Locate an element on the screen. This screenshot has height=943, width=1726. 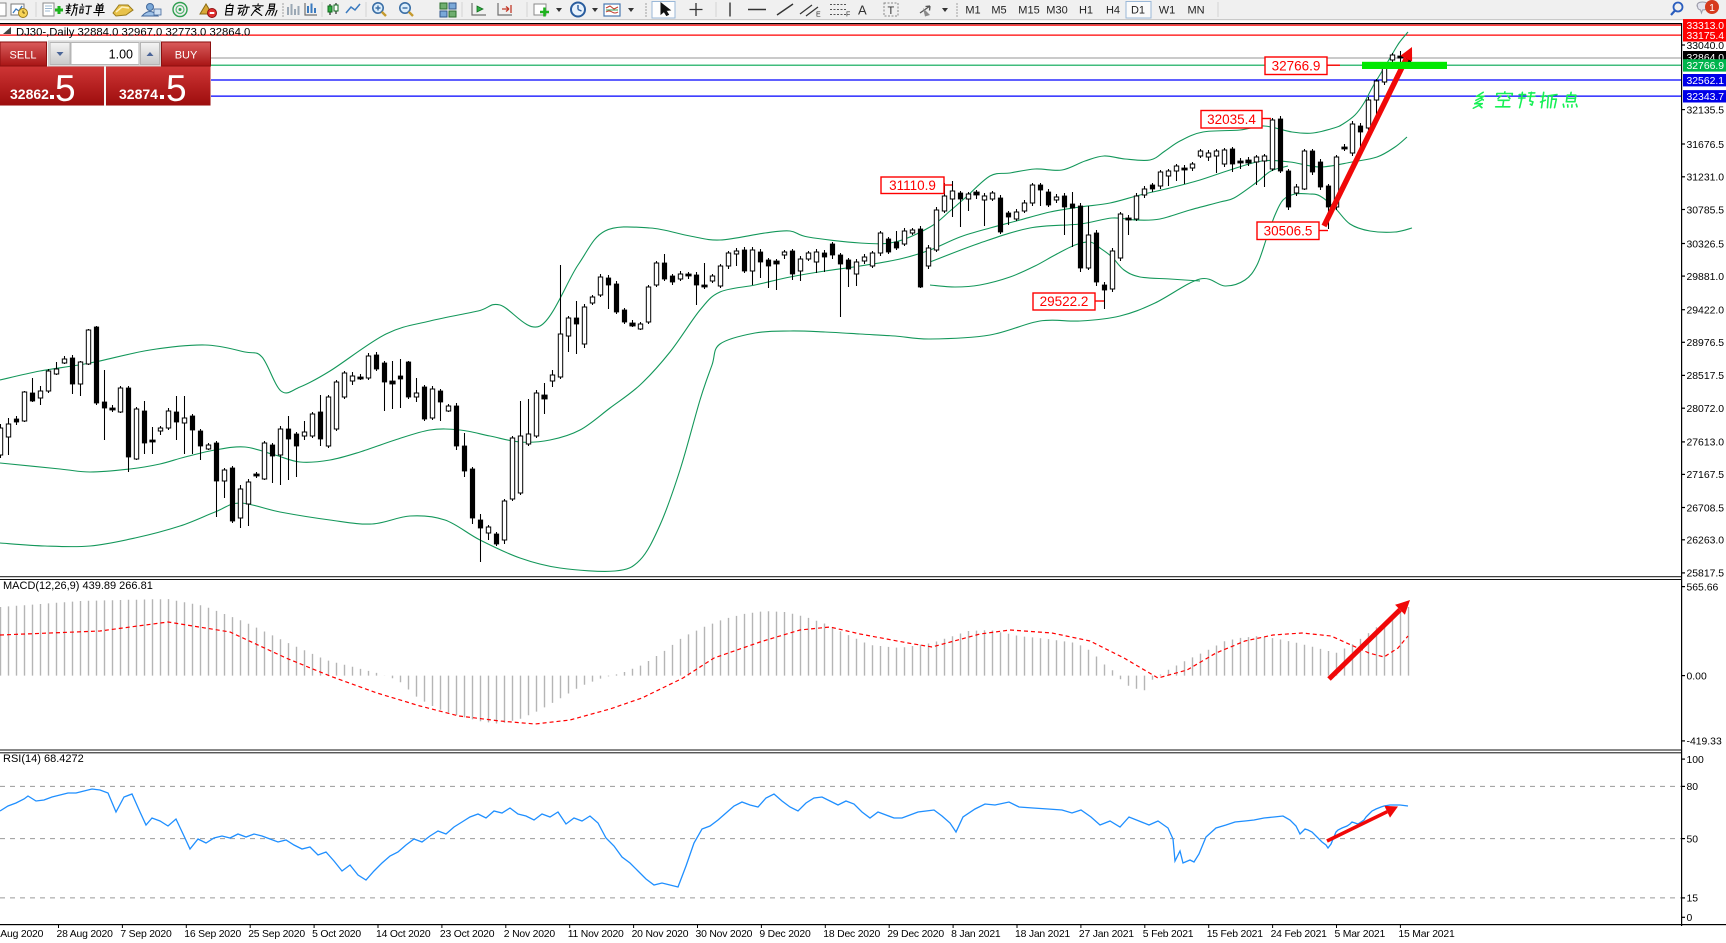
svg-text: 5 Mar 2021 is located at coordinates (1360, 934).